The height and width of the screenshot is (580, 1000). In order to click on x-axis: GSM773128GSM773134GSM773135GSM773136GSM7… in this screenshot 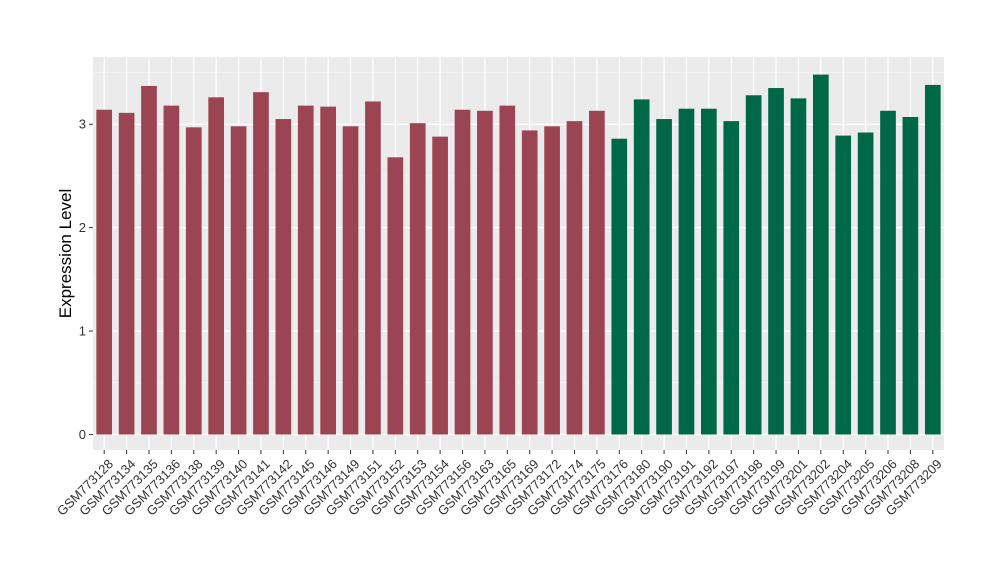, I will do `click(499, 484)`.